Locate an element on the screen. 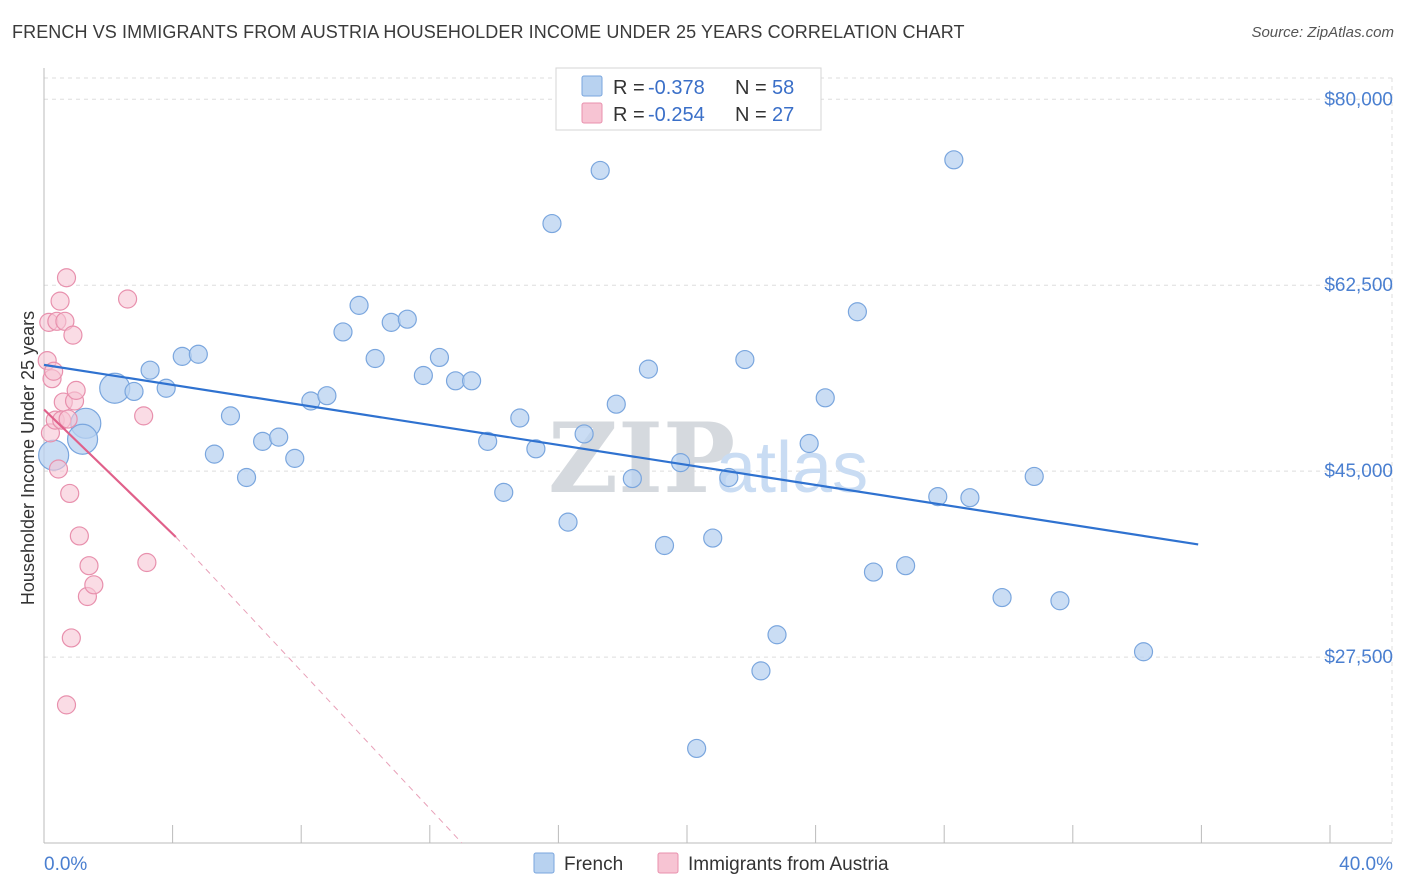  y-tick-label: $27,500 is located at coordinates (1358, 657).